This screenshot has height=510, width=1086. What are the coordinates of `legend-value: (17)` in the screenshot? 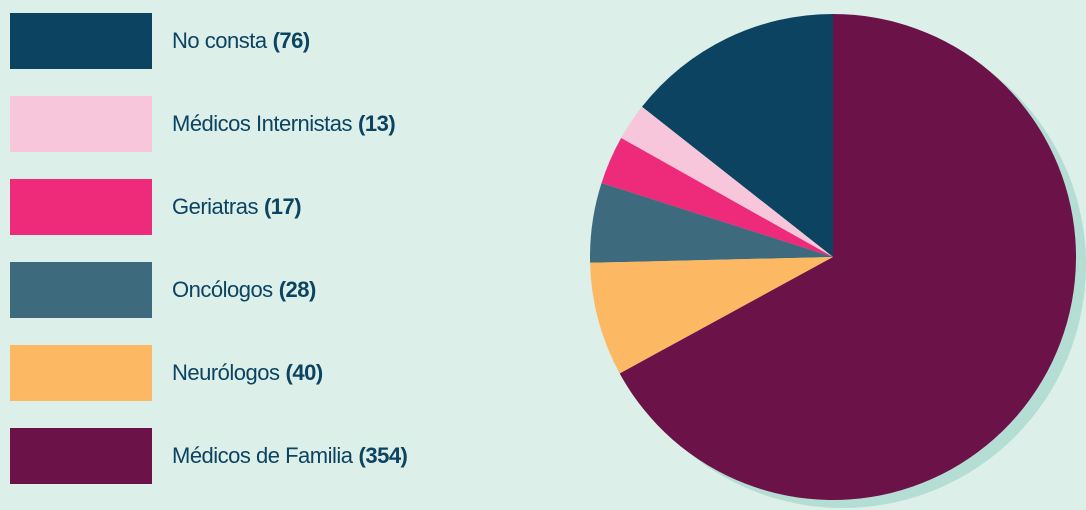 It's located at (282, 206).